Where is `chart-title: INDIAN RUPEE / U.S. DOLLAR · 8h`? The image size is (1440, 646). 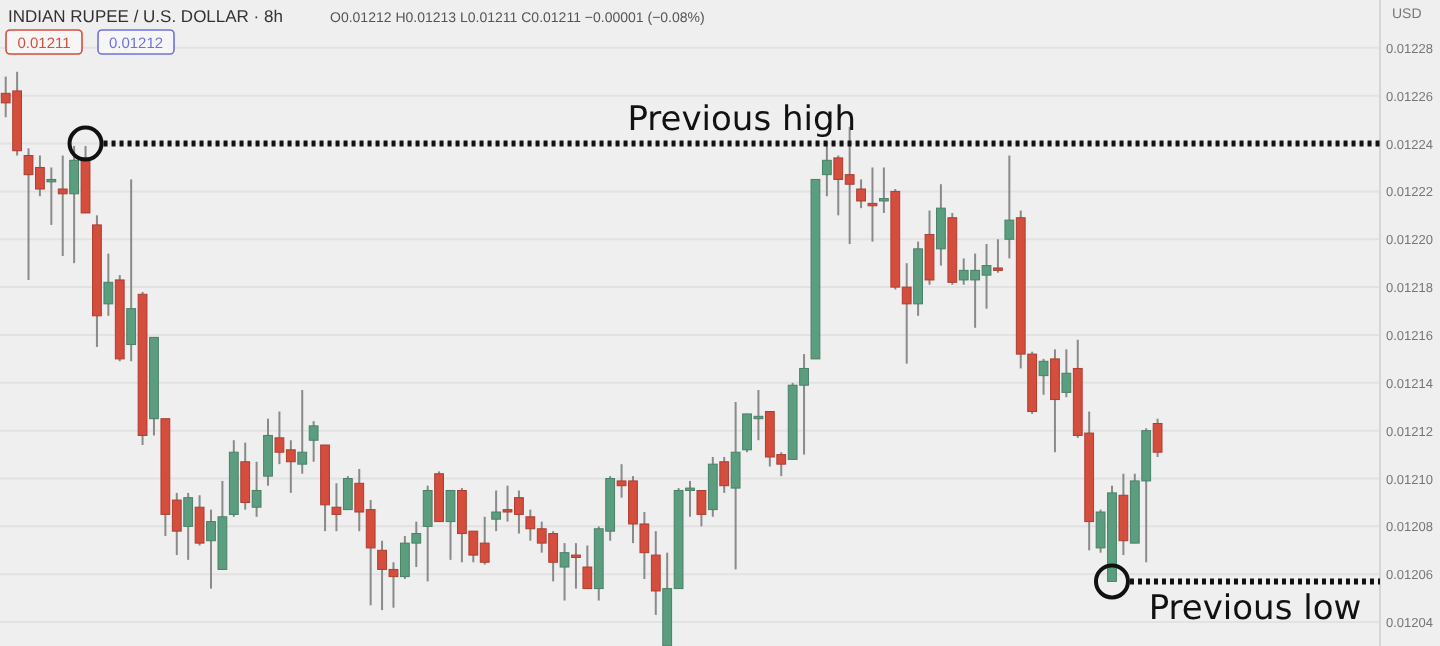 chart-title: INDIAN RUPEE / U.S. DOLLAR · 8h is located at coordinates (146, 16).